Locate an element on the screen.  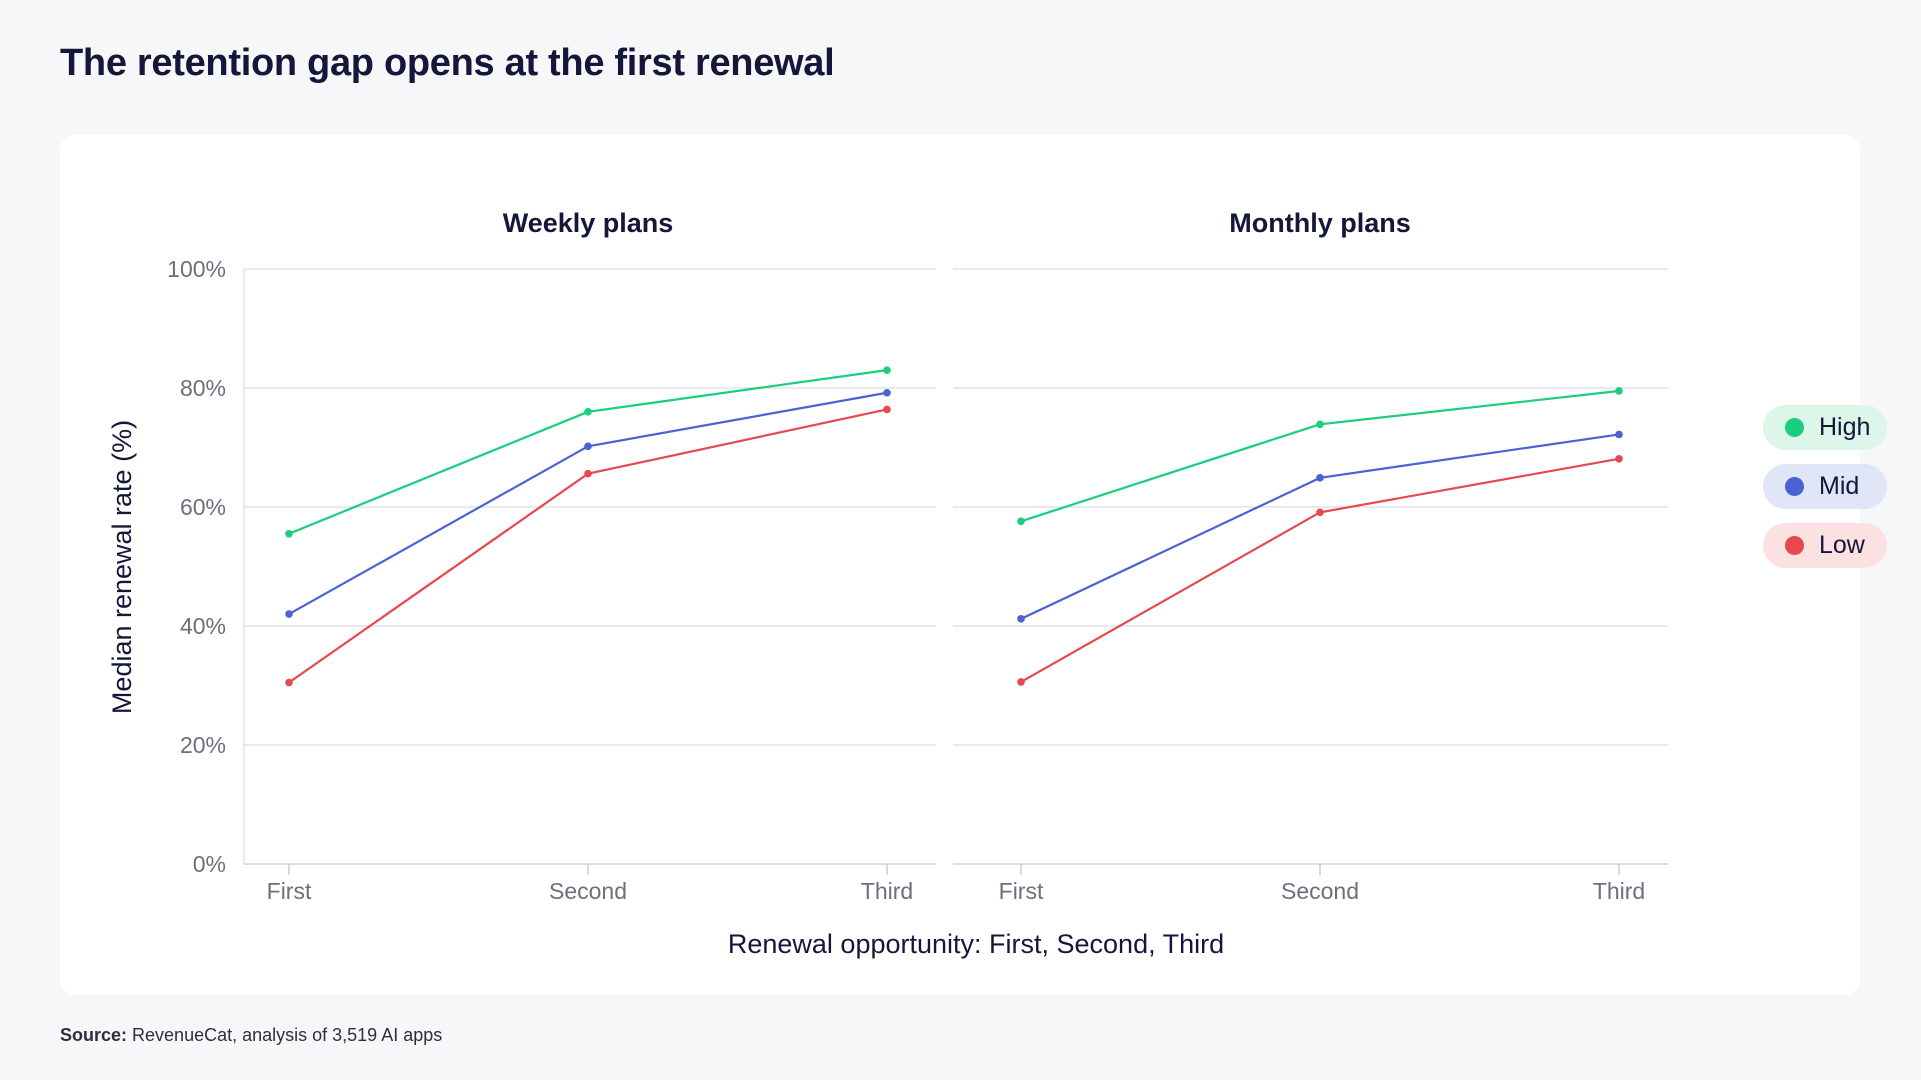
y-tick-label: 60% is located at coordinates (203, 507).